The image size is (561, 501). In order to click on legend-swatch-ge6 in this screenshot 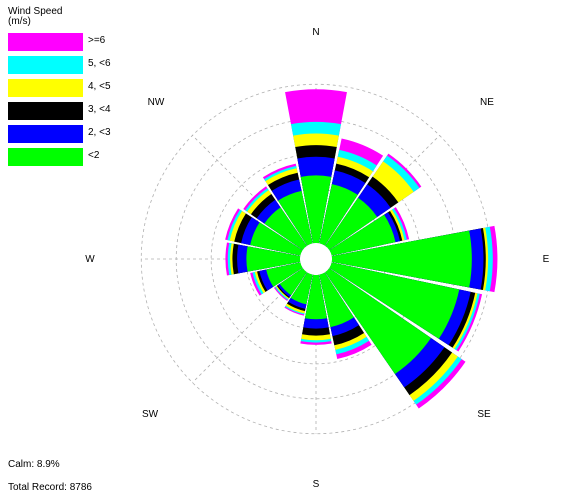, I will do `click(45, 42)`.